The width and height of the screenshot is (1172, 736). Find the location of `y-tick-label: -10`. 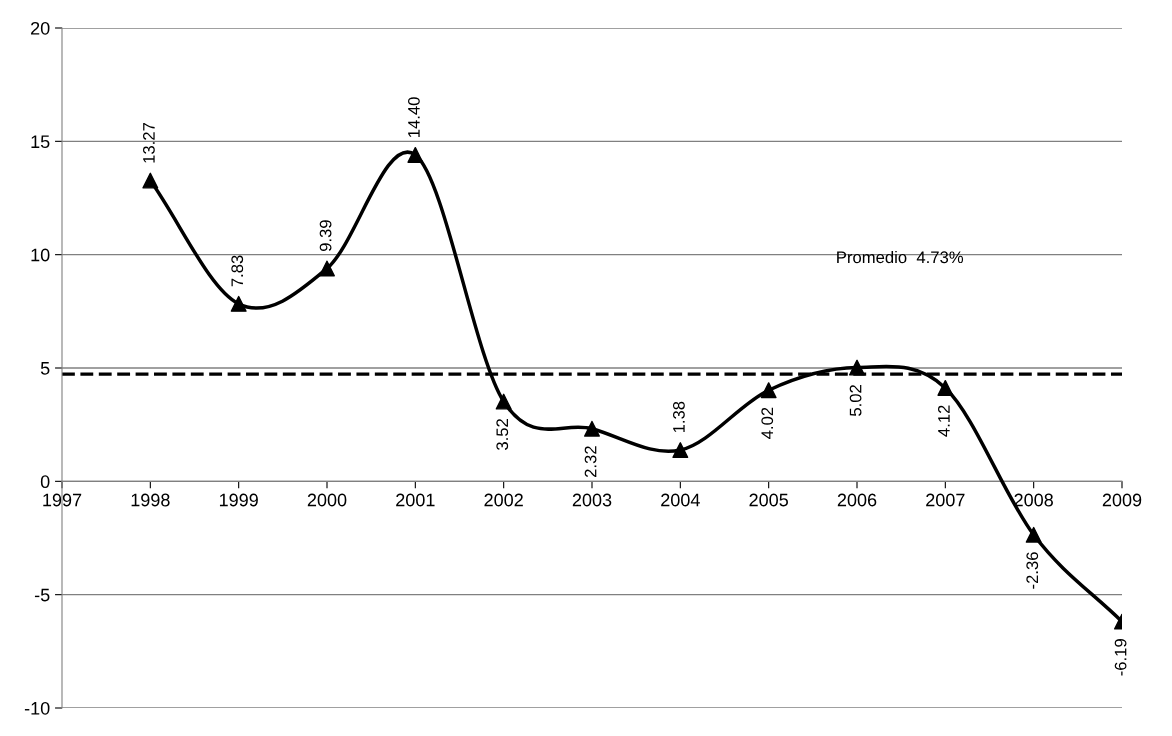

y-tick-label: -10 is located at coordinates (37, 708).